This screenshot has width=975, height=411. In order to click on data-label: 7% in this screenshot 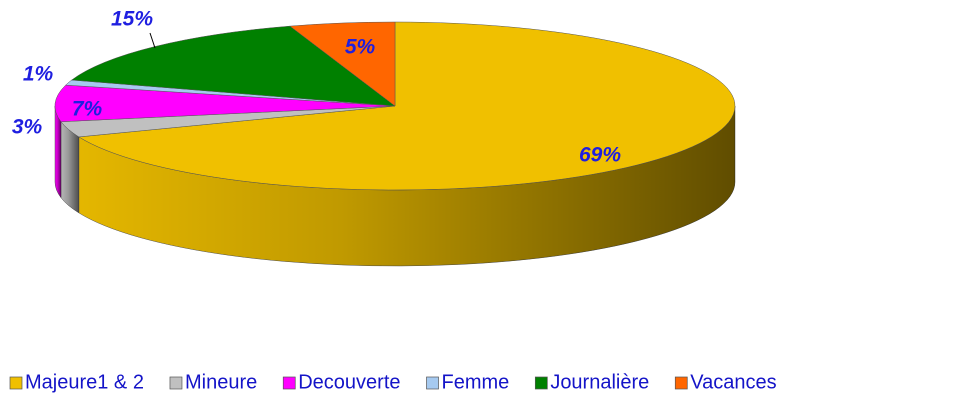, I will do `click(87, 109)`.